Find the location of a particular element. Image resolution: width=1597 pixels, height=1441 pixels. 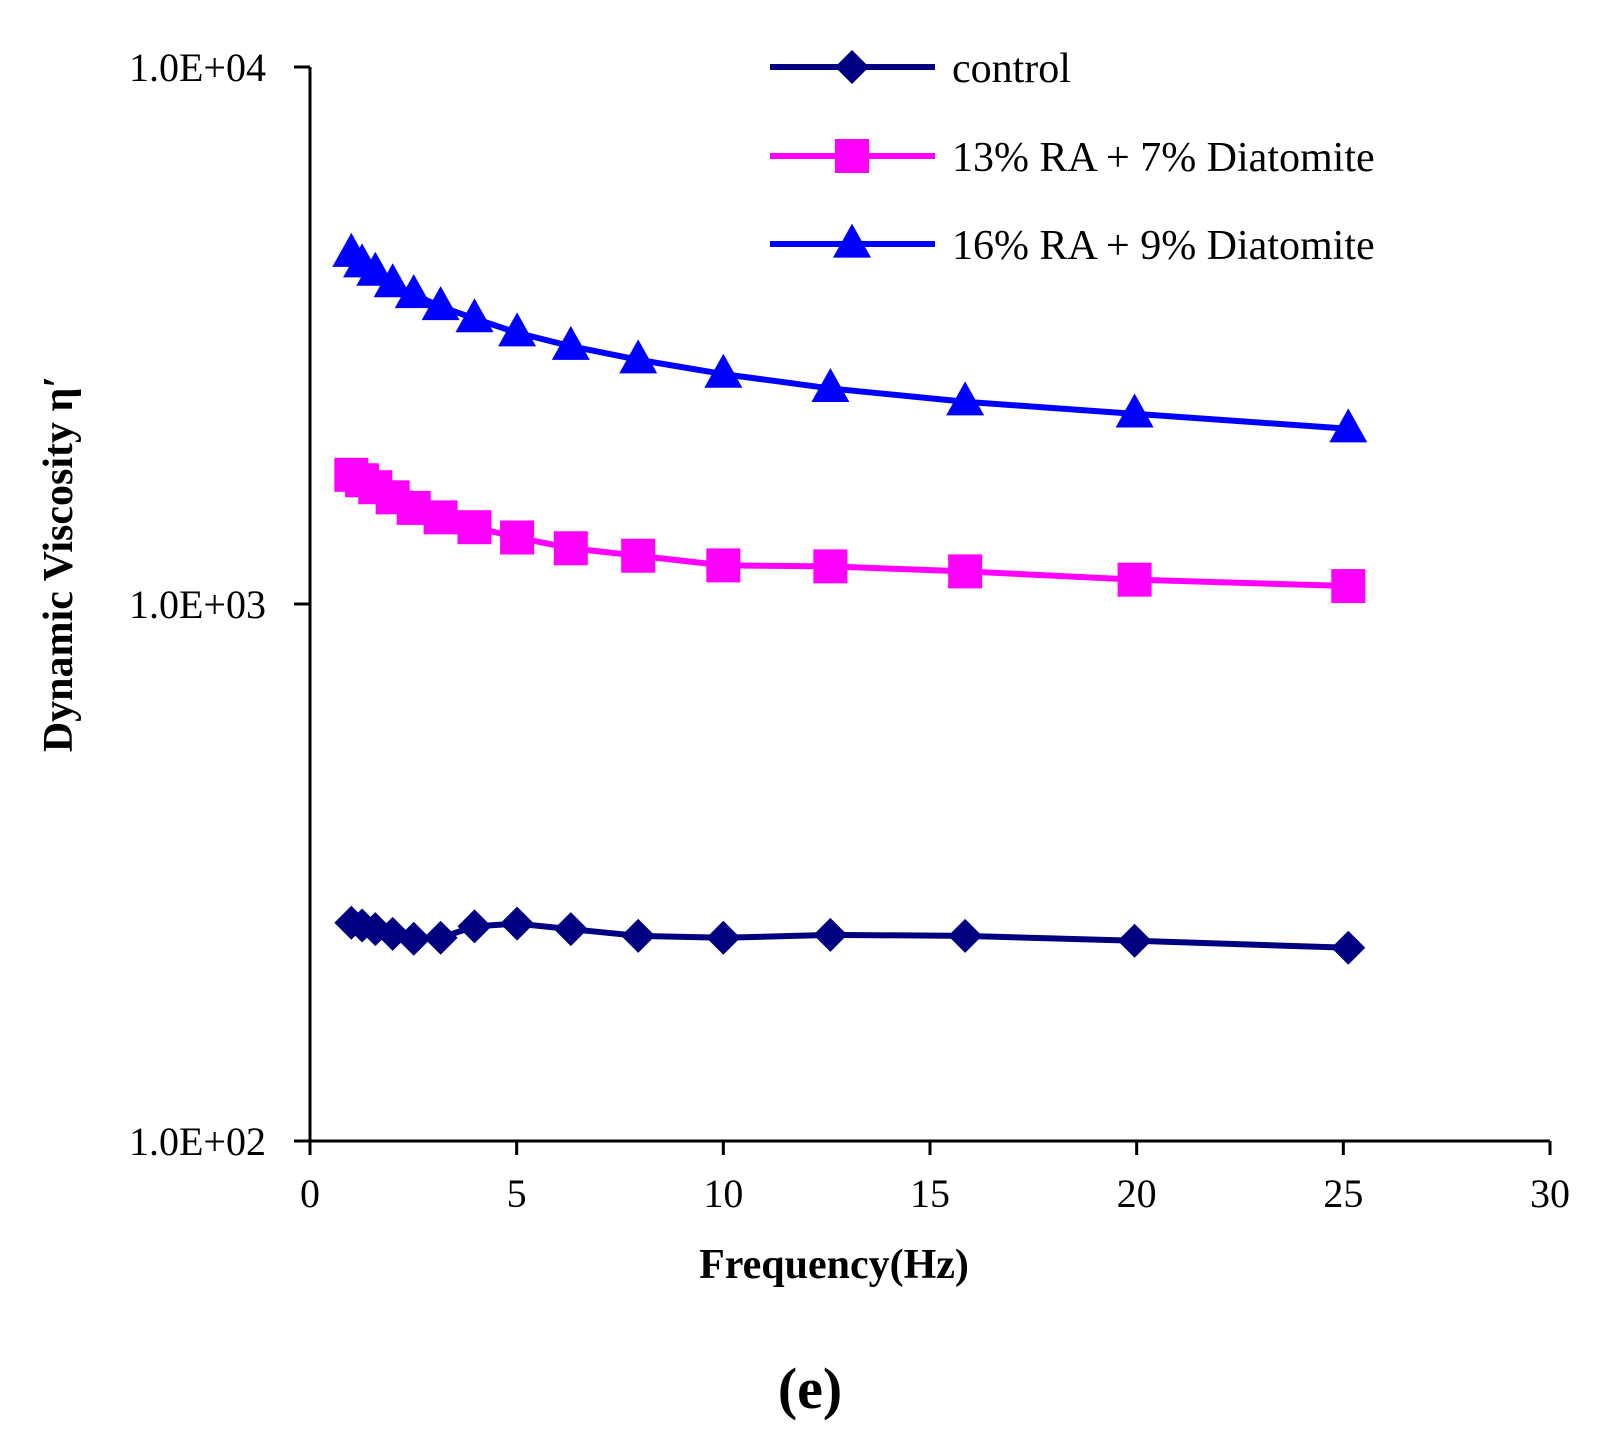

x-tick-label: 0 is located at coordinates (310, 1193).